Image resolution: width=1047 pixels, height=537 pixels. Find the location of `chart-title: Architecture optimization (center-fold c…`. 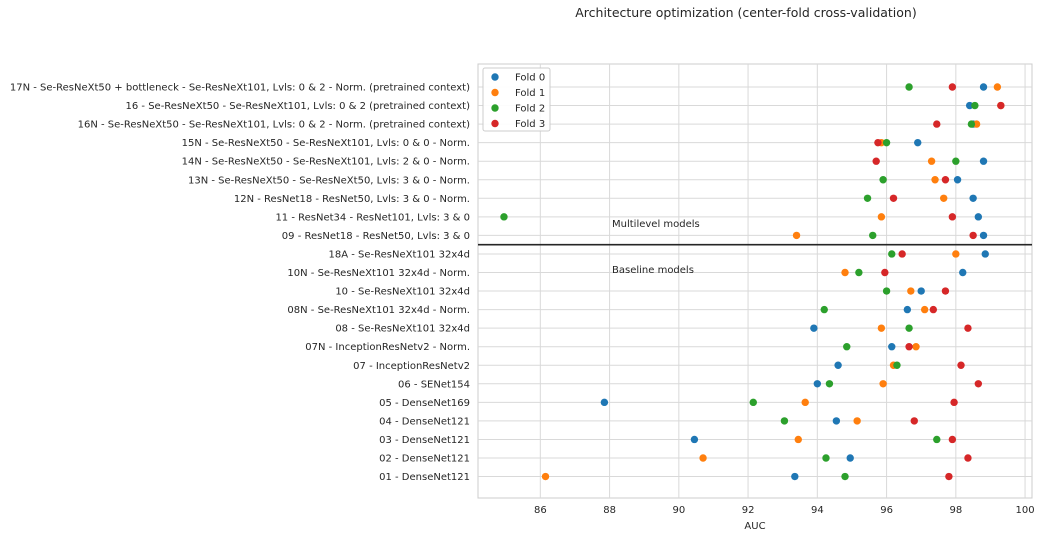

chart-title: Architecture optimization (center-fold c… is located at coordinates (745, 12).